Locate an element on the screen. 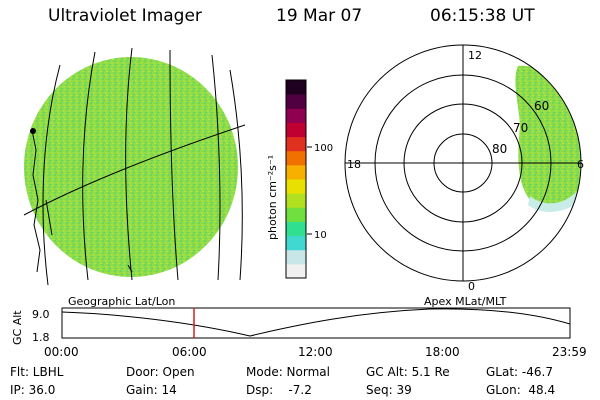  ip-info: IP: 36.0 is located at coordinates (33, 390).